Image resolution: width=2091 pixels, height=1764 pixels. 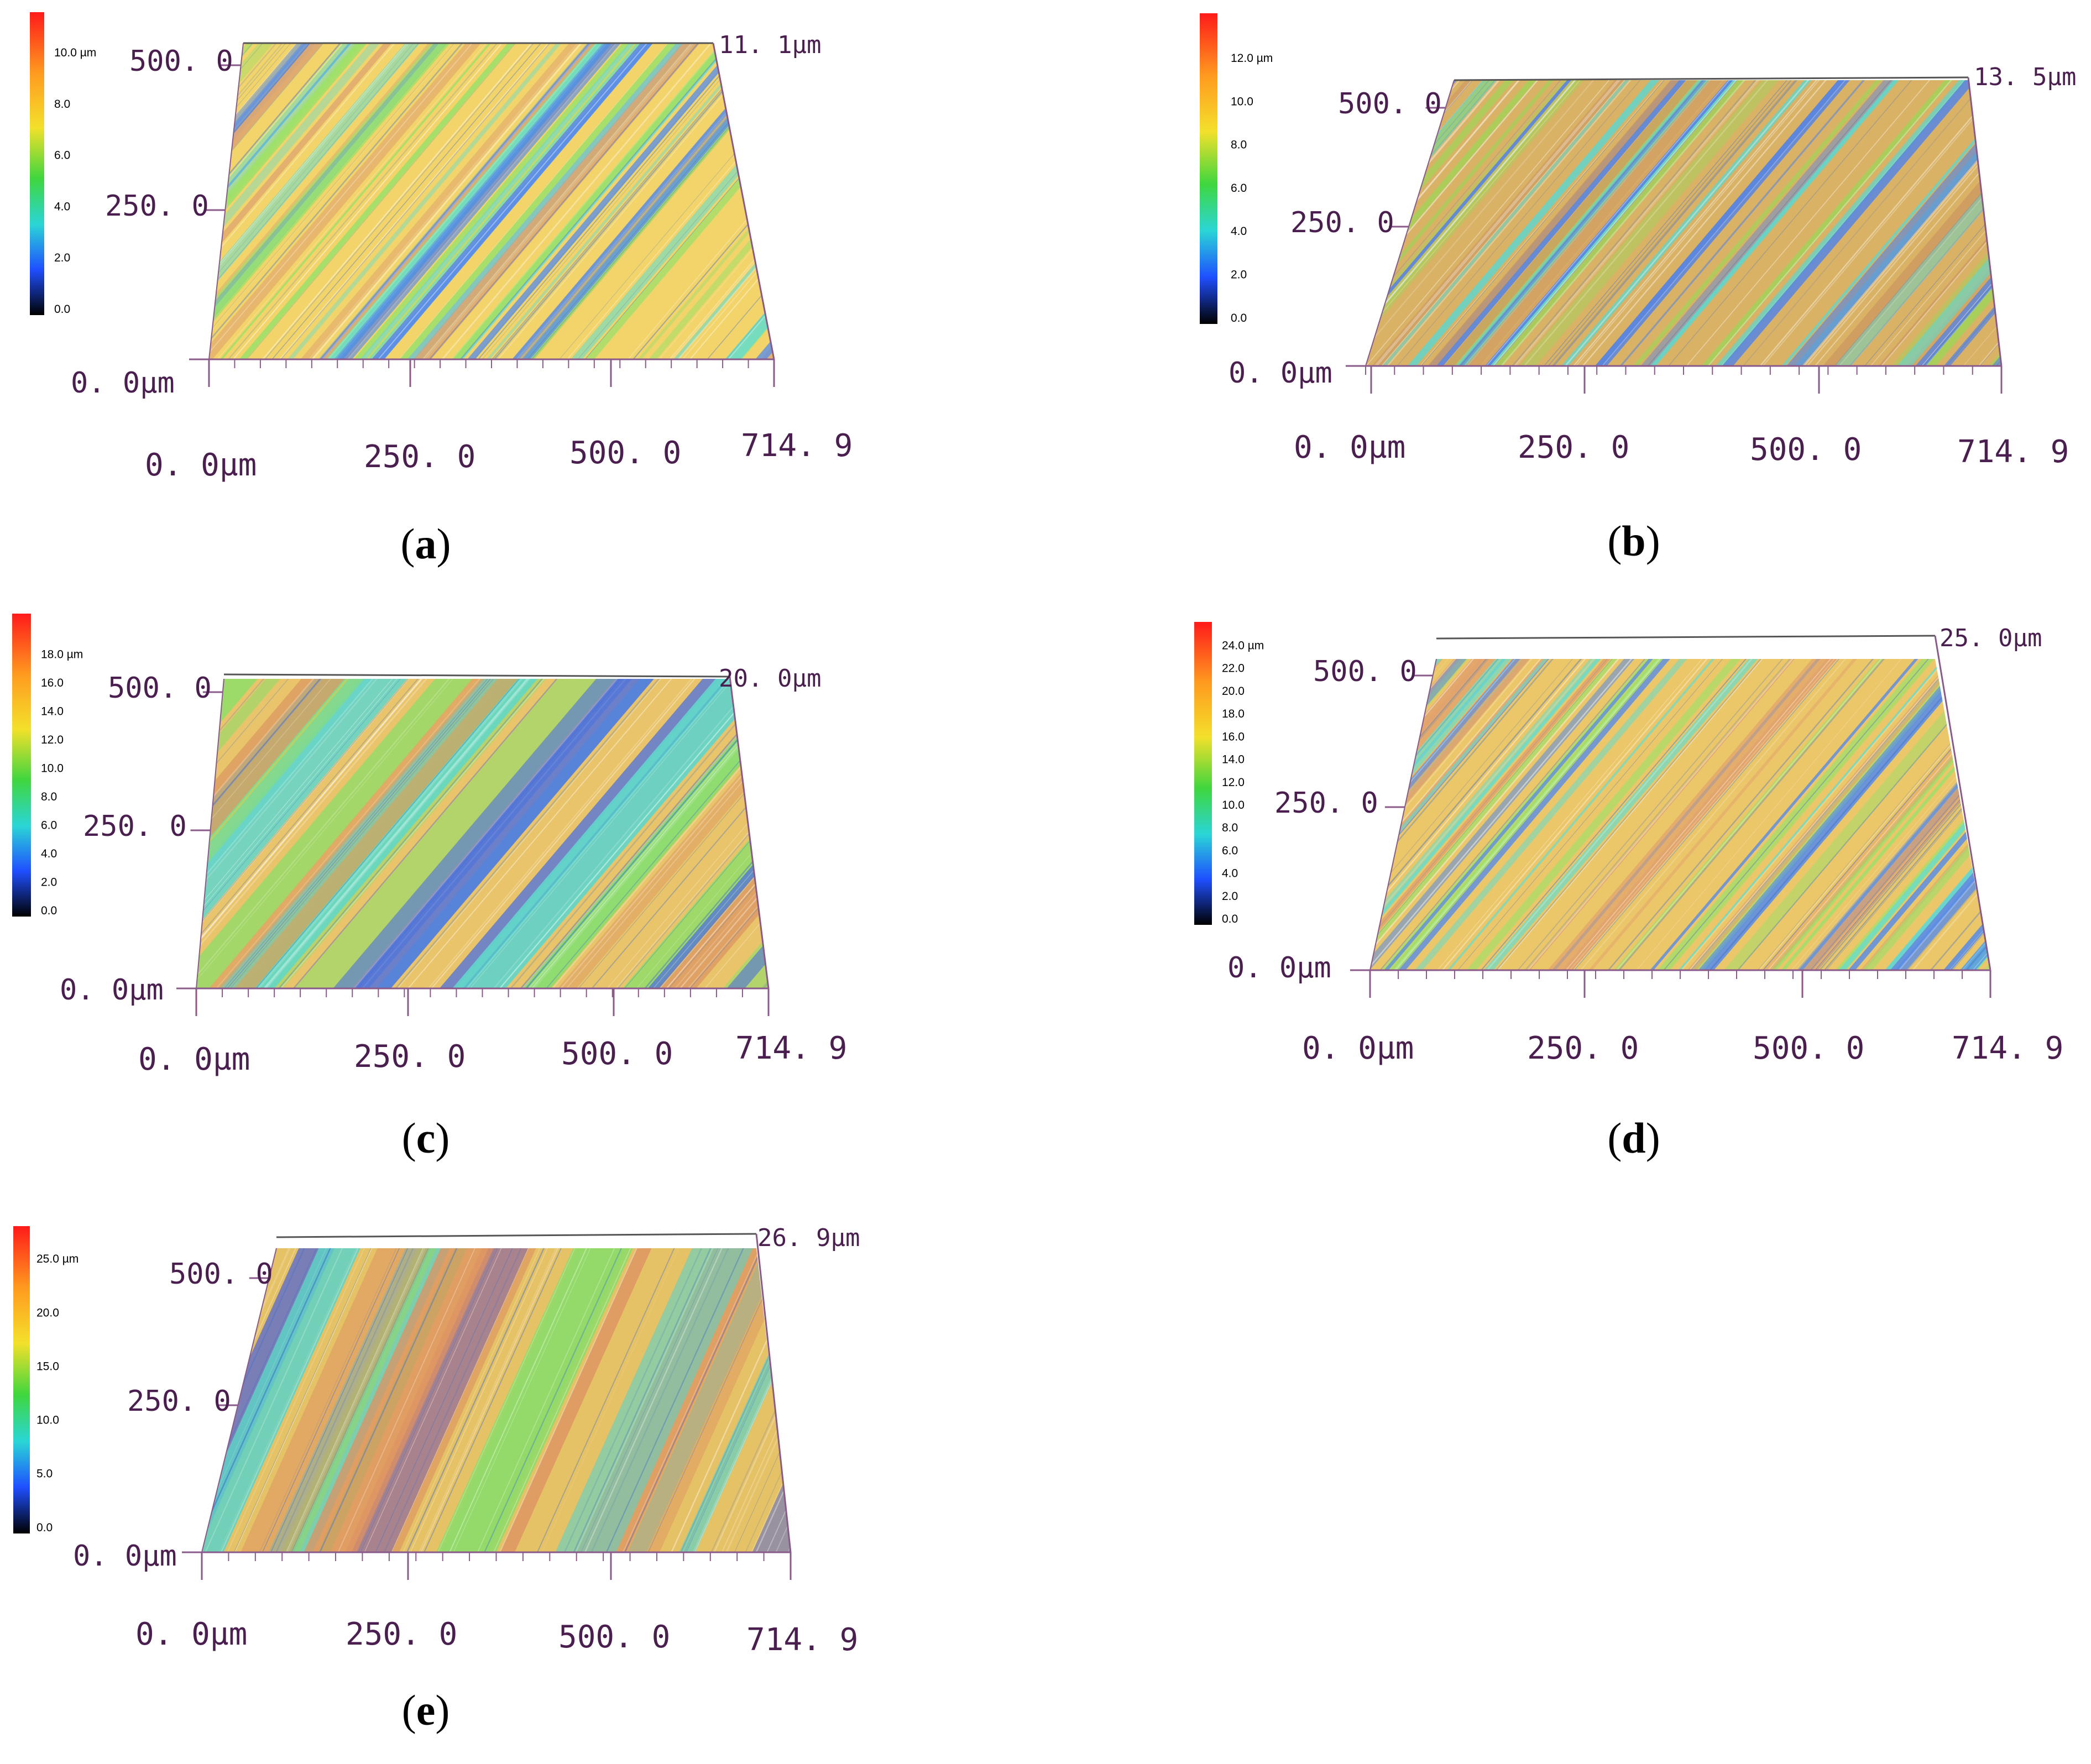 I want to click on z-max-label: 13. 5µm, so click(x=2025, y=77).